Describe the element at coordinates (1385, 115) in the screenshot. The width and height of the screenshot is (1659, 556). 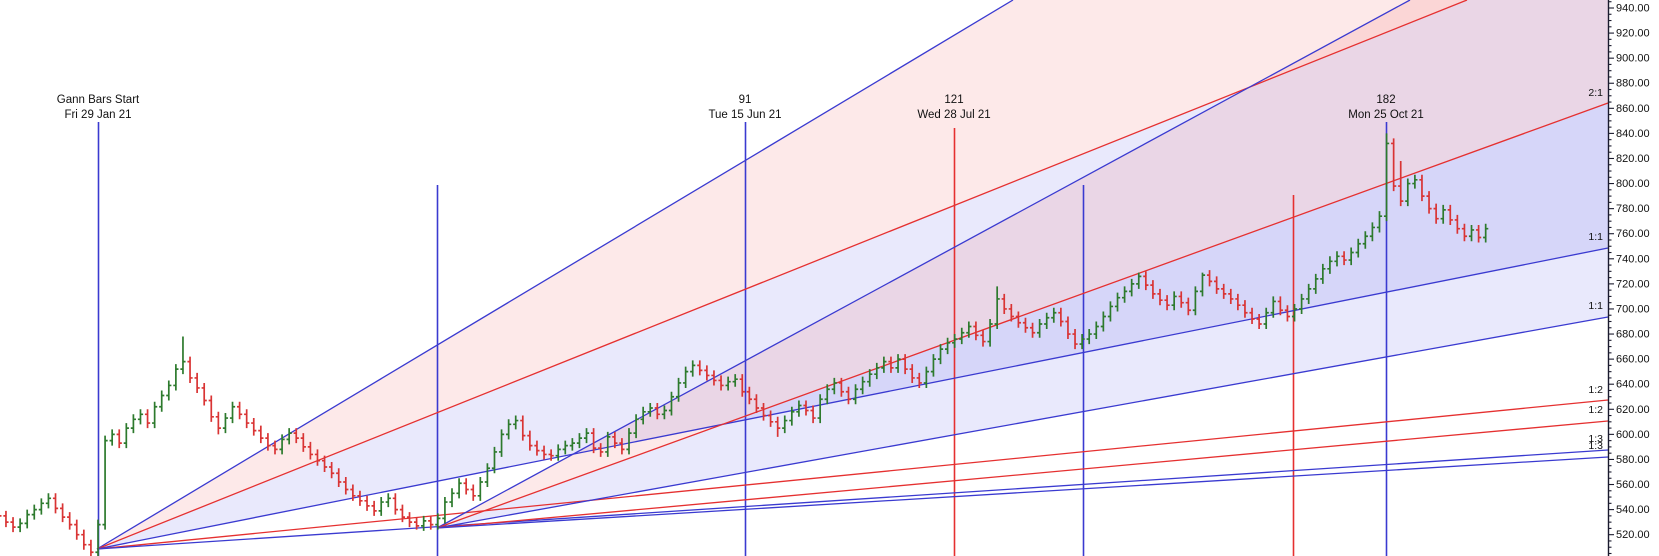
I see `date-marker-label-line2: Mon 25 Oct 21` at that location.